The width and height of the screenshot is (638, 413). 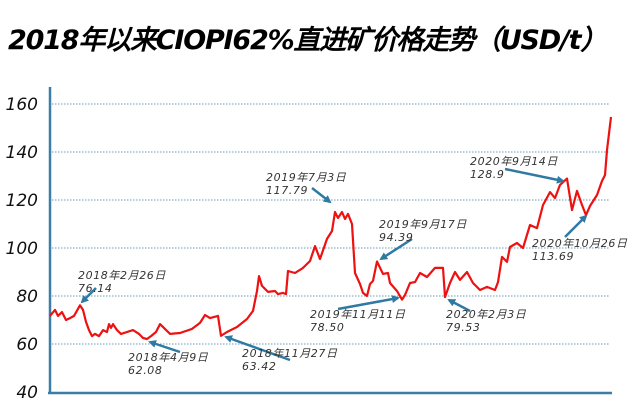 What do you see at coordinates (27, 393) in the screenshot?
I see `y-tick-label: 40` at bounding box center [27, 393].